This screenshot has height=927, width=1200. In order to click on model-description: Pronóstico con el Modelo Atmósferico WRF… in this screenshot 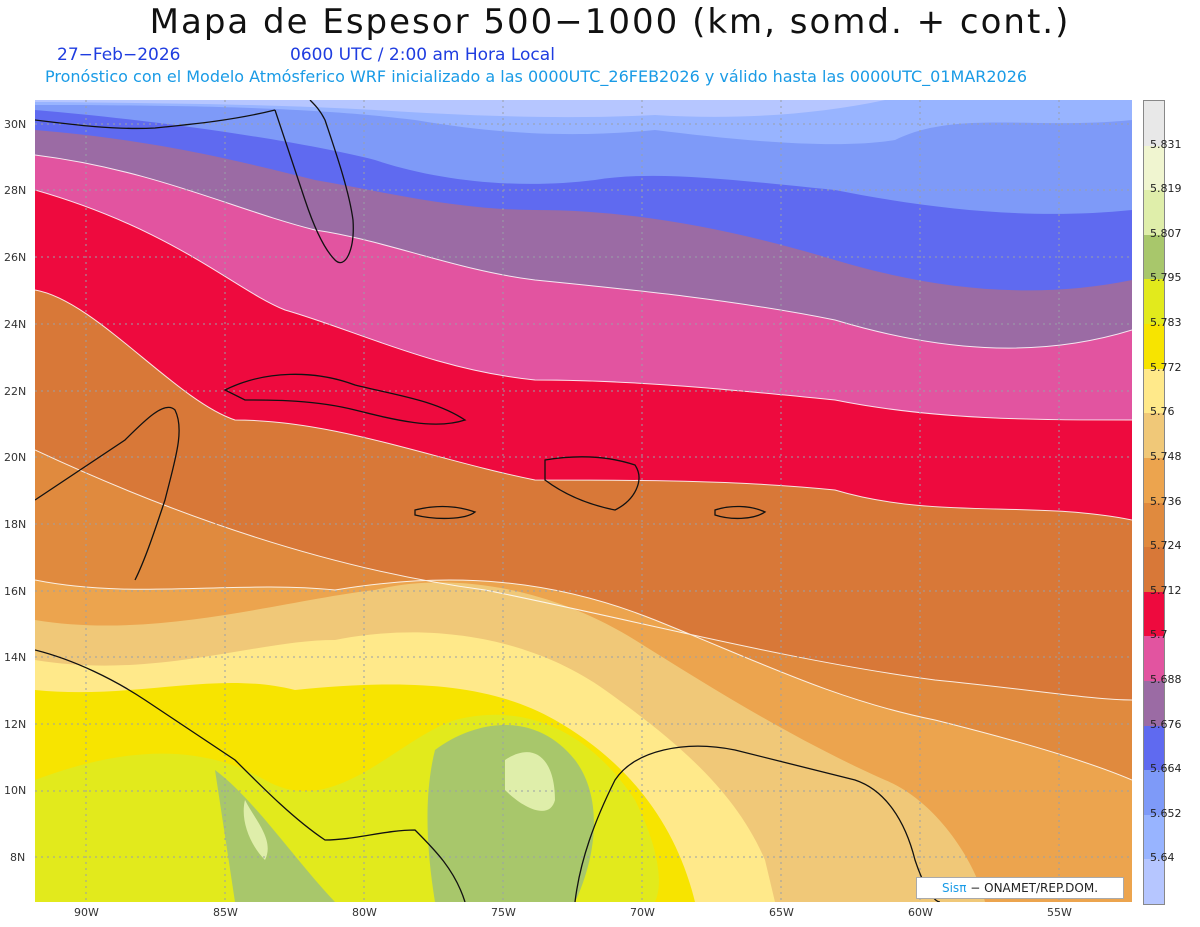, I will do `click(536, 76)`.